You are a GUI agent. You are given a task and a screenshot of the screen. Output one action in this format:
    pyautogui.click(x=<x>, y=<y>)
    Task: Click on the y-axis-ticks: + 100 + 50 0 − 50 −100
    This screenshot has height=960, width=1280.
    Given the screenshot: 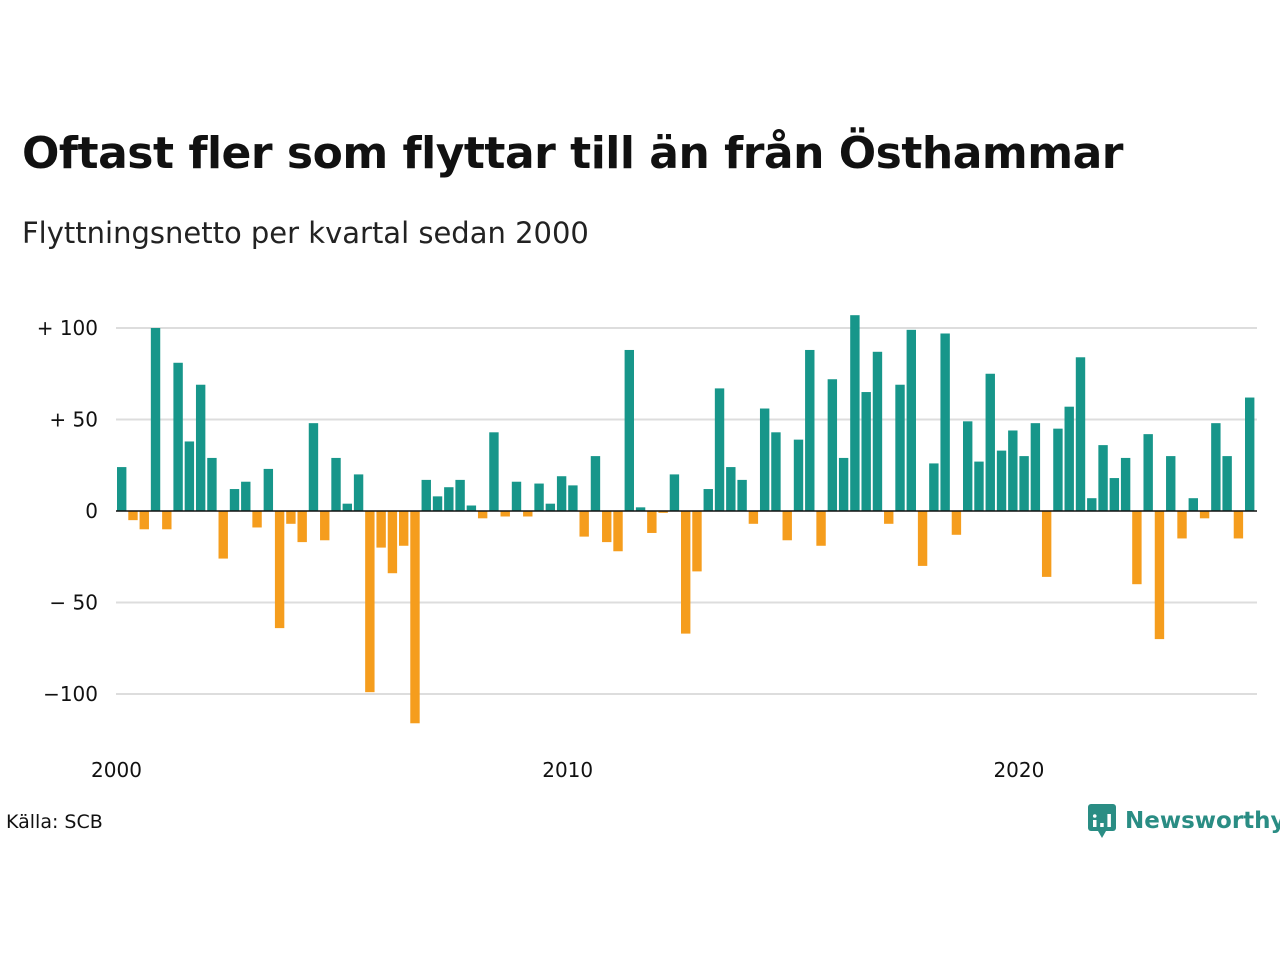 What is the action you would take?
    pyautogui.click(x=67, y=511)
    